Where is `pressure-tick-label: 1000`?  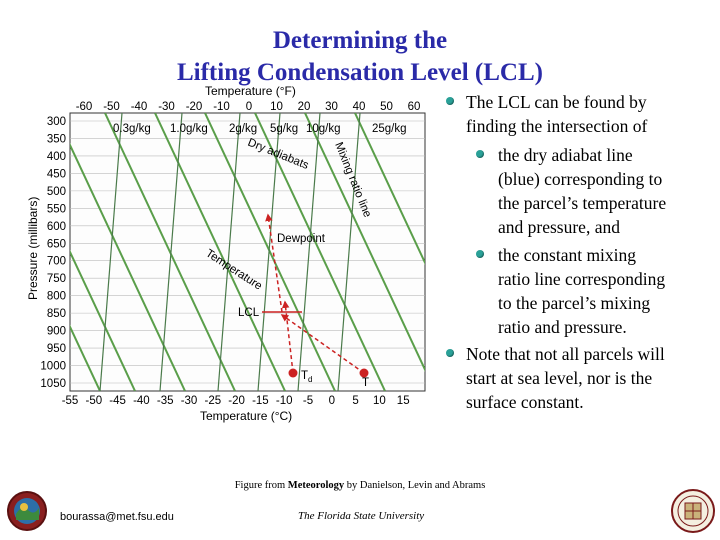
pressure-tick-label: 1000 is located at coordinates (53, 367).